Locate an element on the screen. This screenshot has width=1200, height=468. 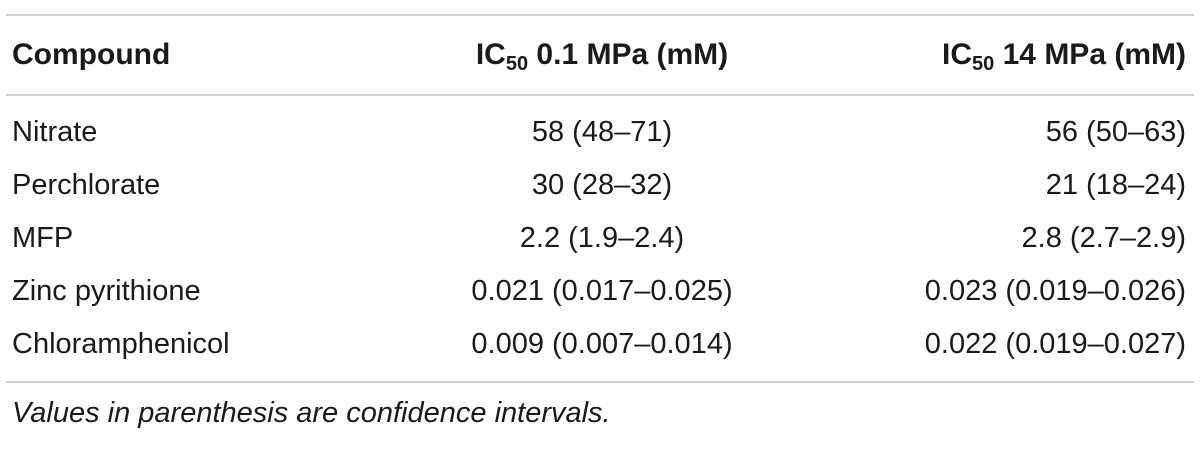
cell-ic50-14-mpa: 0.023 (0.019–0.026) is located at coordinates (1055, 291).